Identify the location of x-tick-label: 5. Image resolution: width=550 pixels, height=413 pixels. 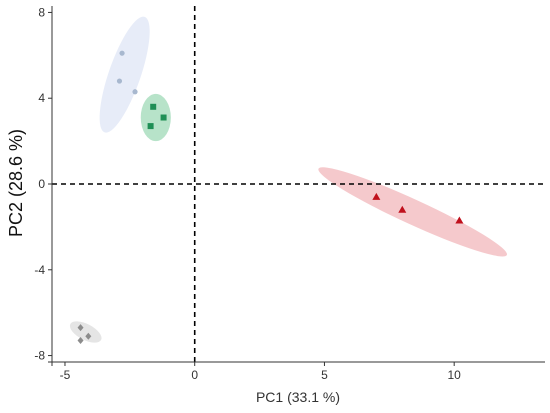
(324, 375).